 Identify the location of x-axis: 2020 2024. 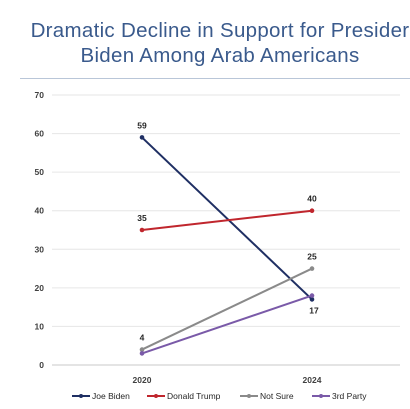
(227, 380).